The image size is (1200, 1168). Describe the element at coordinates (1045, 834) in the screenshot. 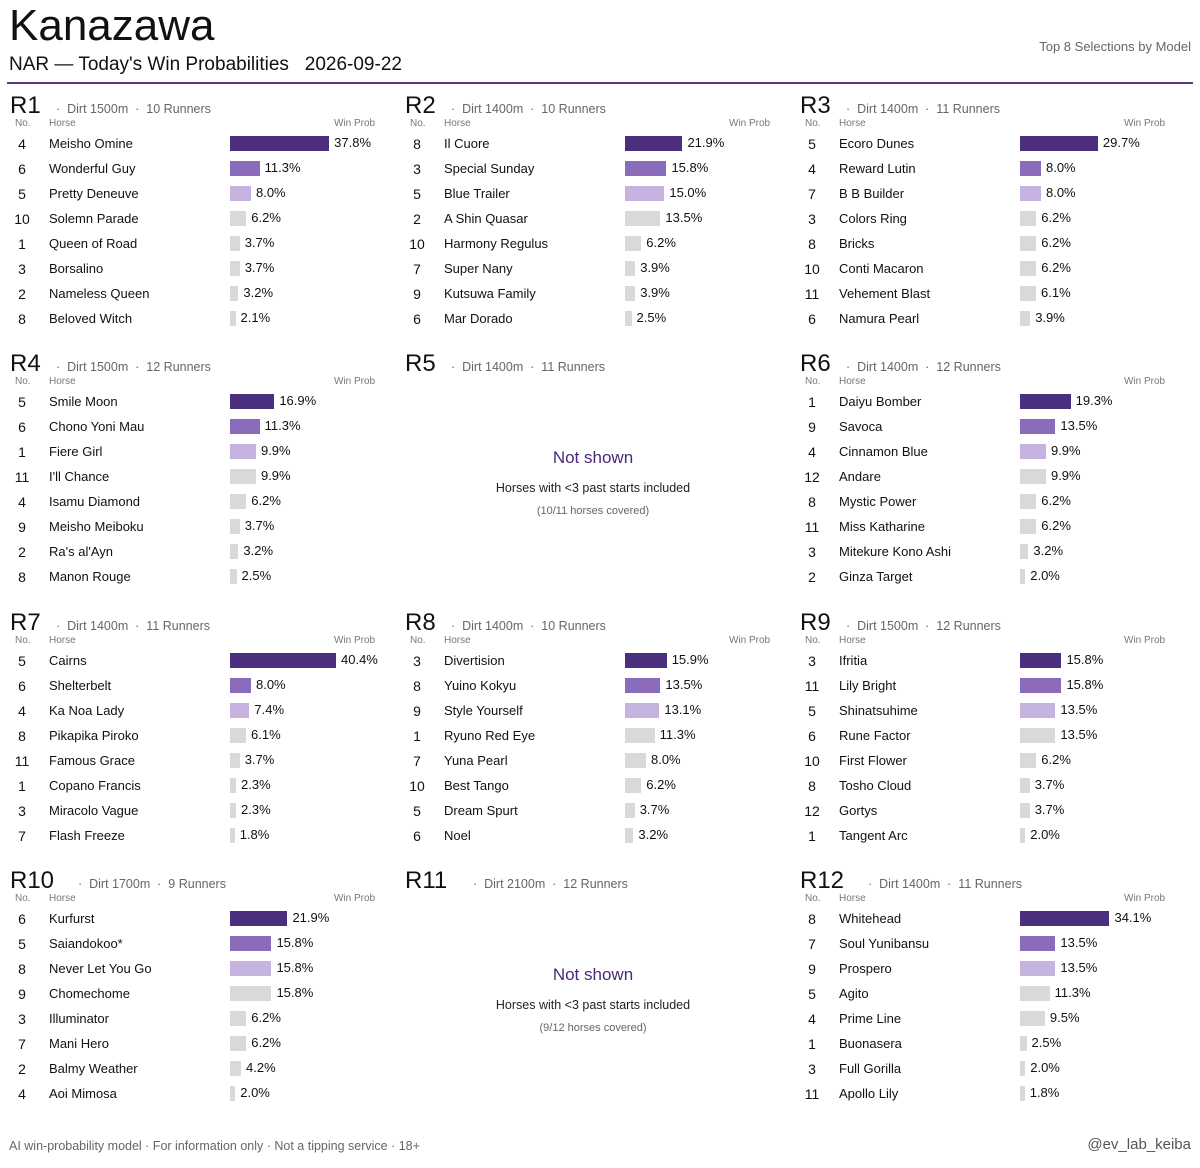

I see `win-prob-label: 2.0%` at that location.